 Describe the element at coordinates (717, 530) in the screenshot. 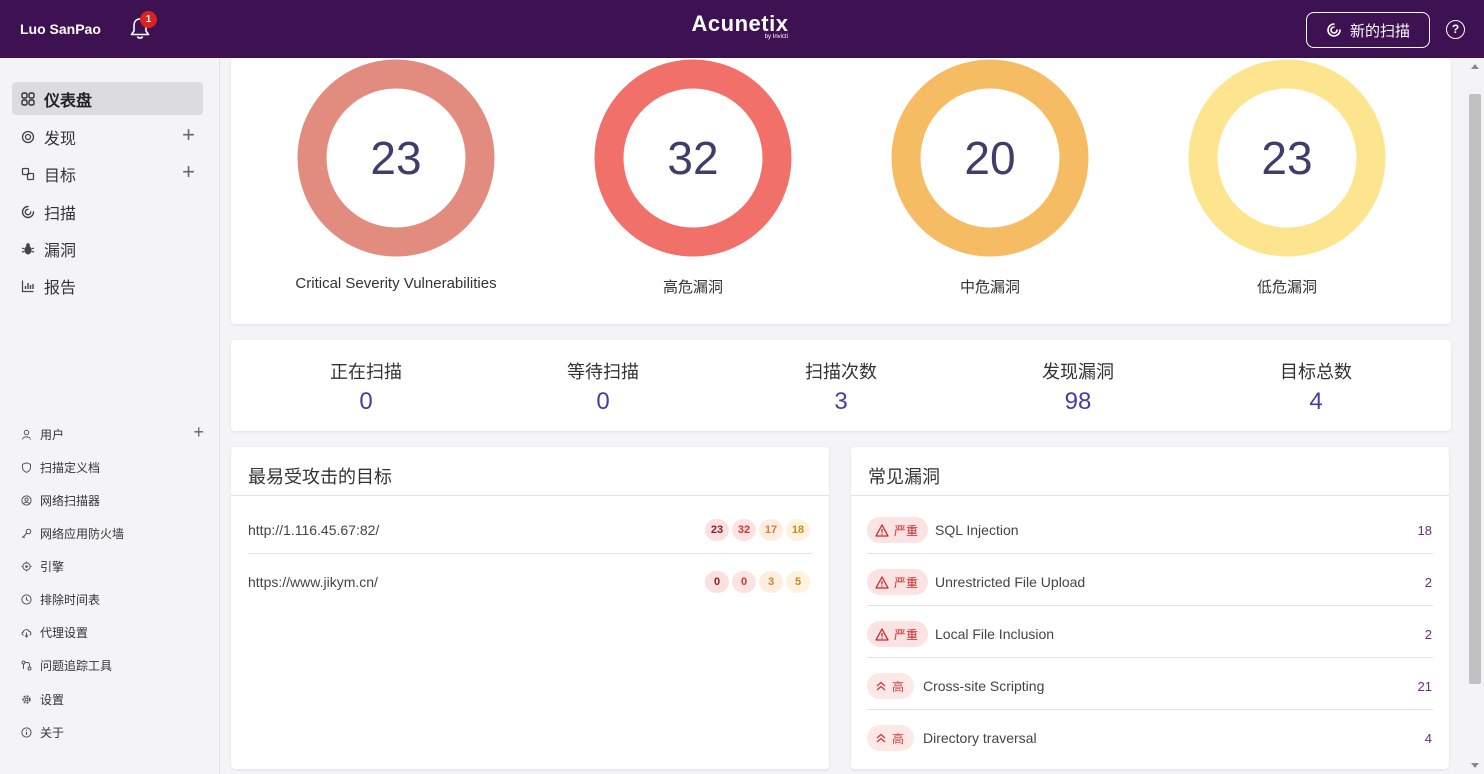

I see `critical-count-badge: 23` at that location.